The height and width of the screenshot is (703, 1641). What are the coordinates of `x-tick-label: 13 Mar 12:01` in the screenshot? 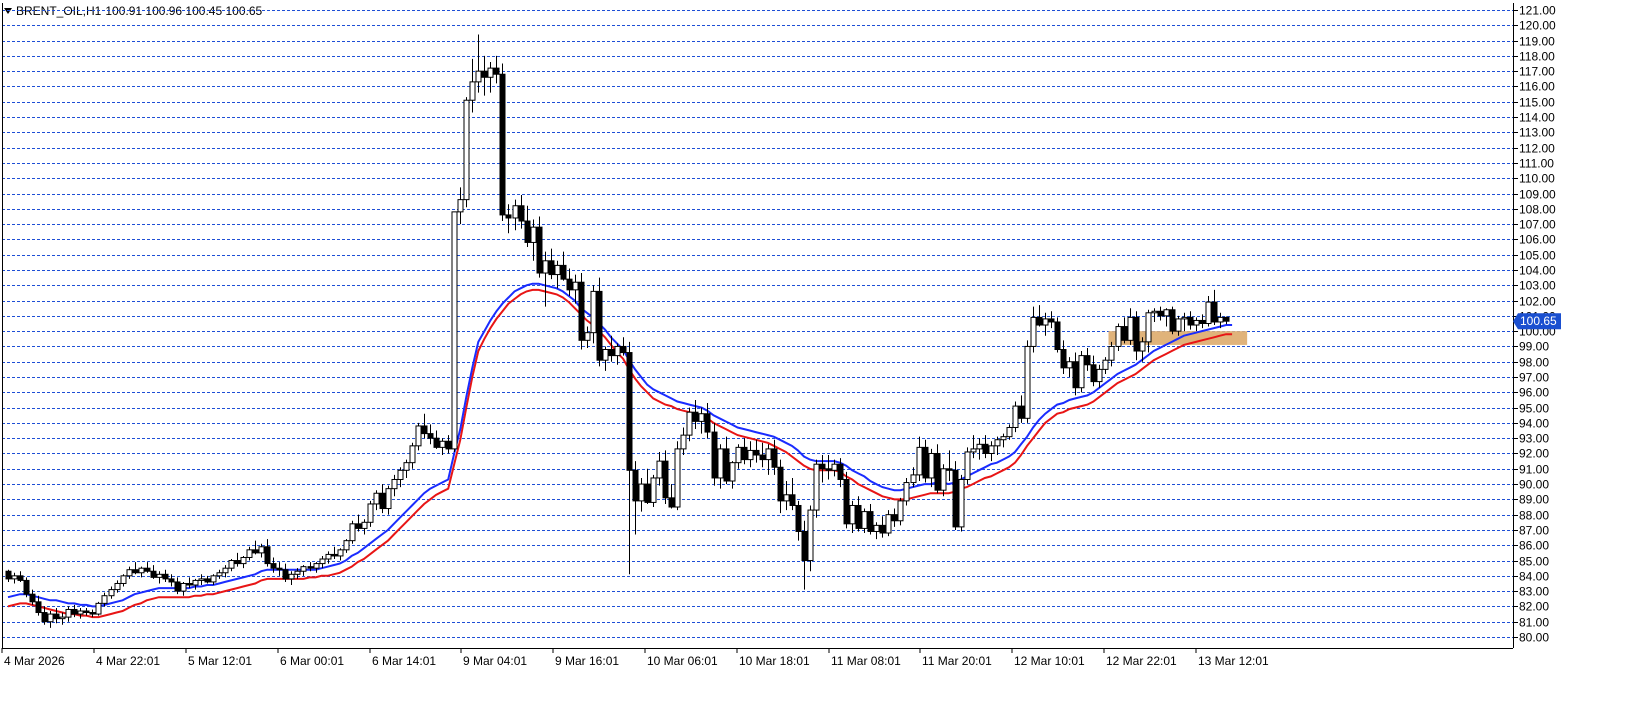 It's located at (1233, 661).